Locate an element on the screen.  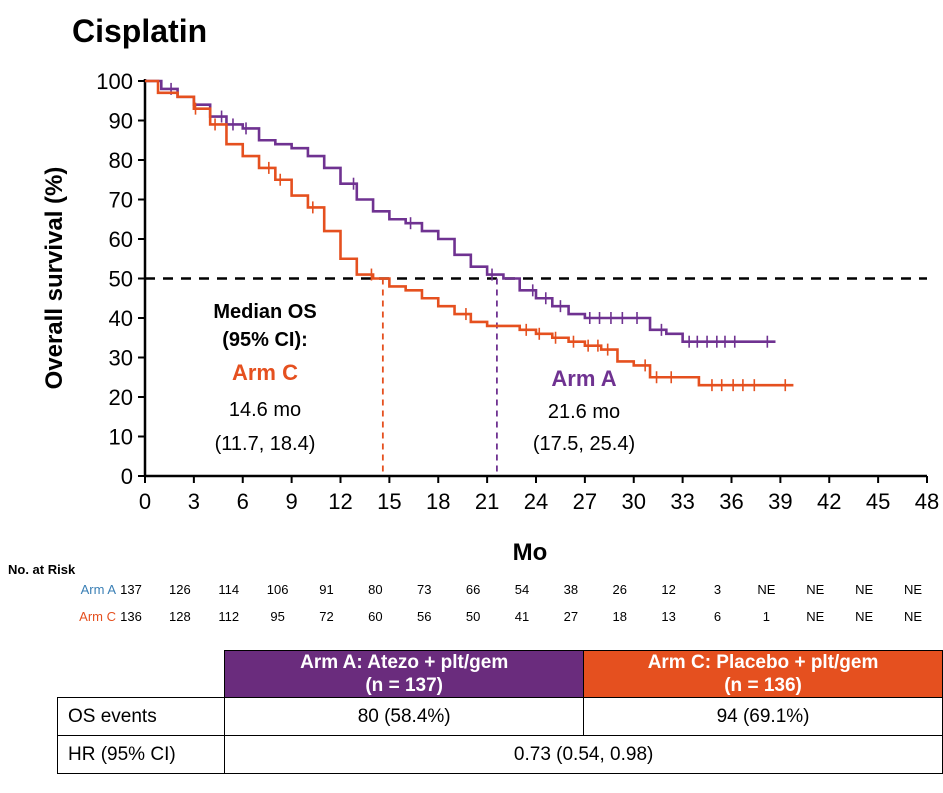
risk-value: 18 is located at coordinates (620, 616).